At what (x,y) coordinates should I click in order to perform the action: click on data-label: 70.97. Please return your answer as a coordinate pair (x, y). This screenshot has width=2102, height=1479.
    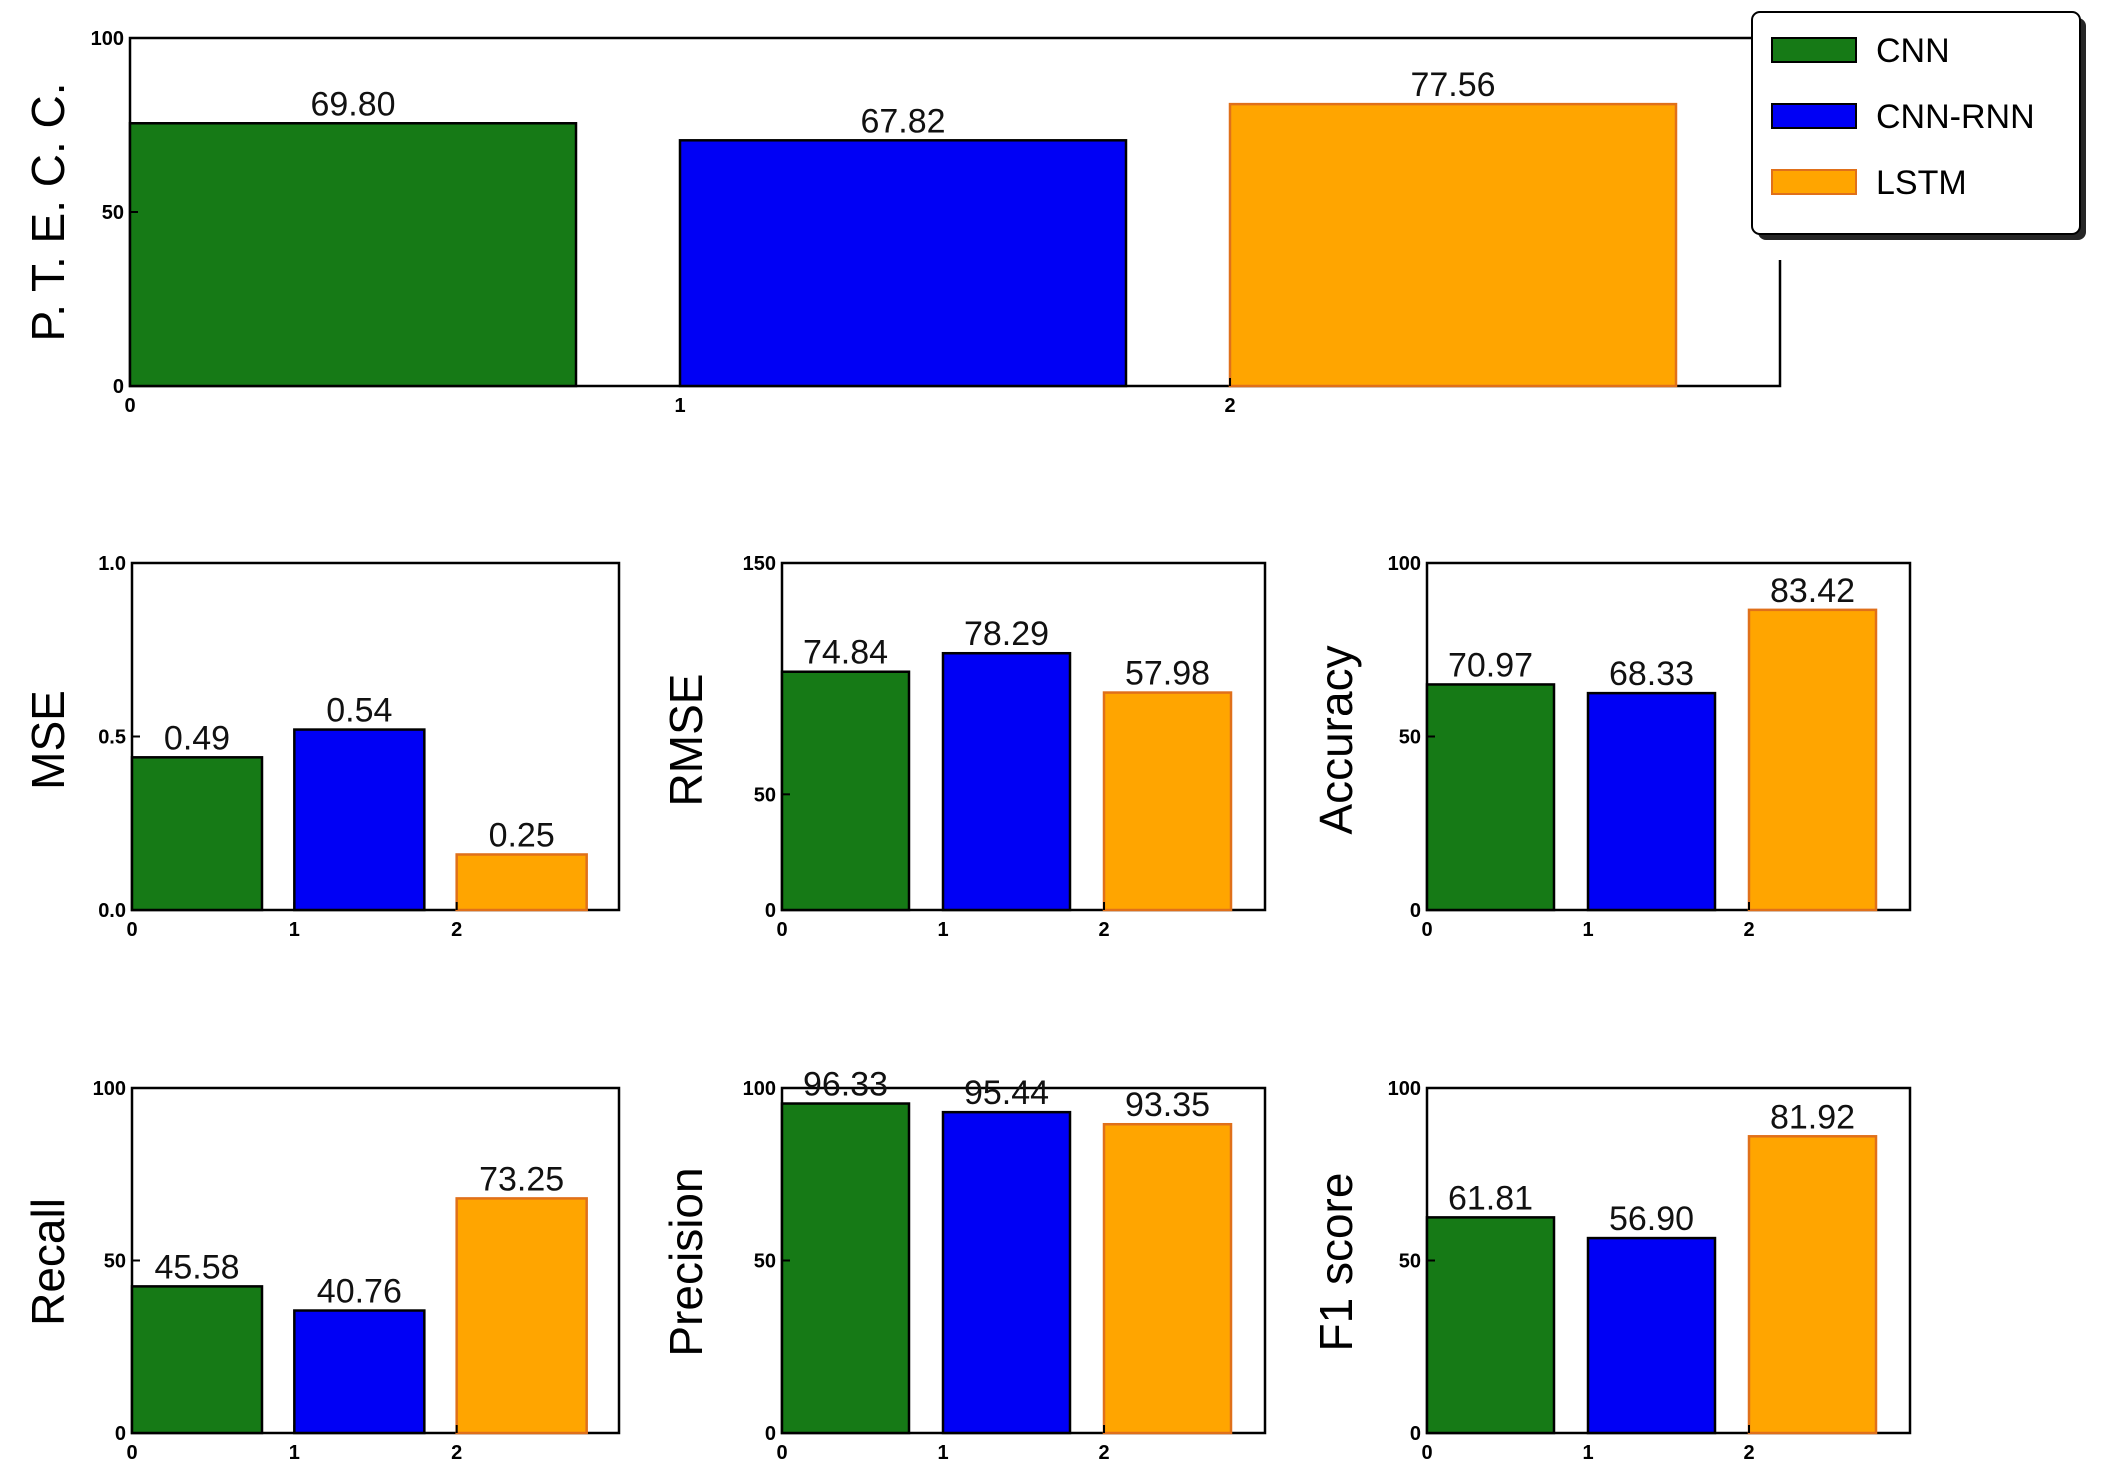
    Looking at the image, I should click on (1490, 665).